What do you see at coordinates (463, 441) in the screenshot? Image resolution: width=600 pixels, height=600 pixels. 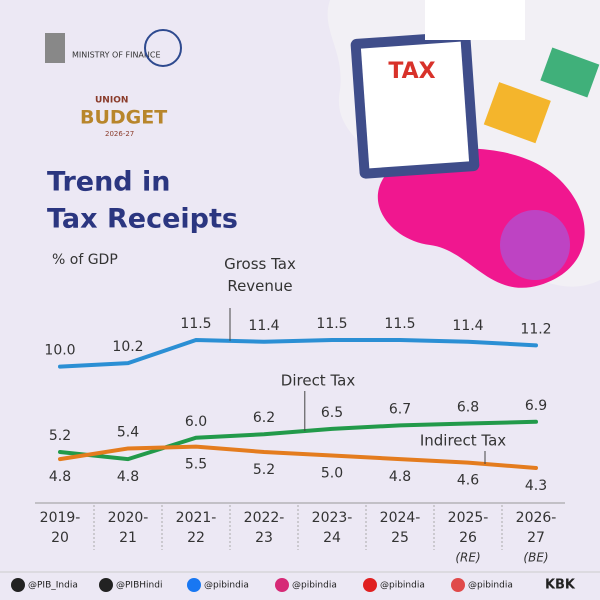 I see `series-name: Indirect Tax` at bounding box center [463, 441].